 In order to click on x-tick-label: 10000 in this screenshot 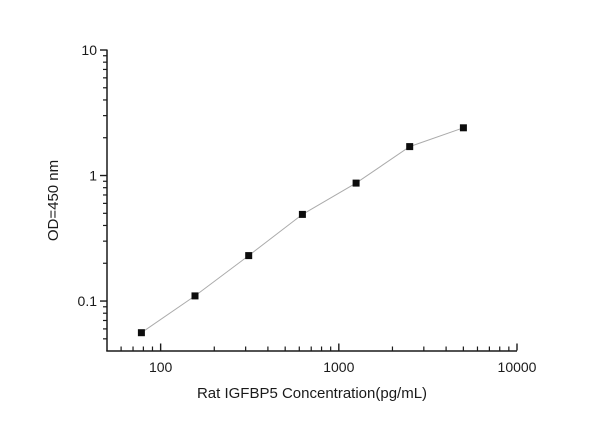, I will do `click(517, 367)`.